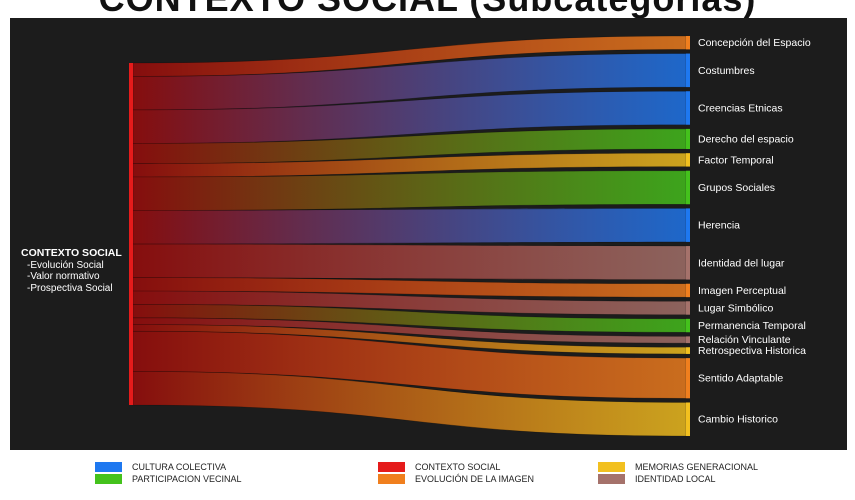 Image resolution: width=855 pixels, height=500 pixels. What do you see at coordinates (688, 225) in the screenshot?
I see `node-bar-herencia` at bounding box center [688, 225].